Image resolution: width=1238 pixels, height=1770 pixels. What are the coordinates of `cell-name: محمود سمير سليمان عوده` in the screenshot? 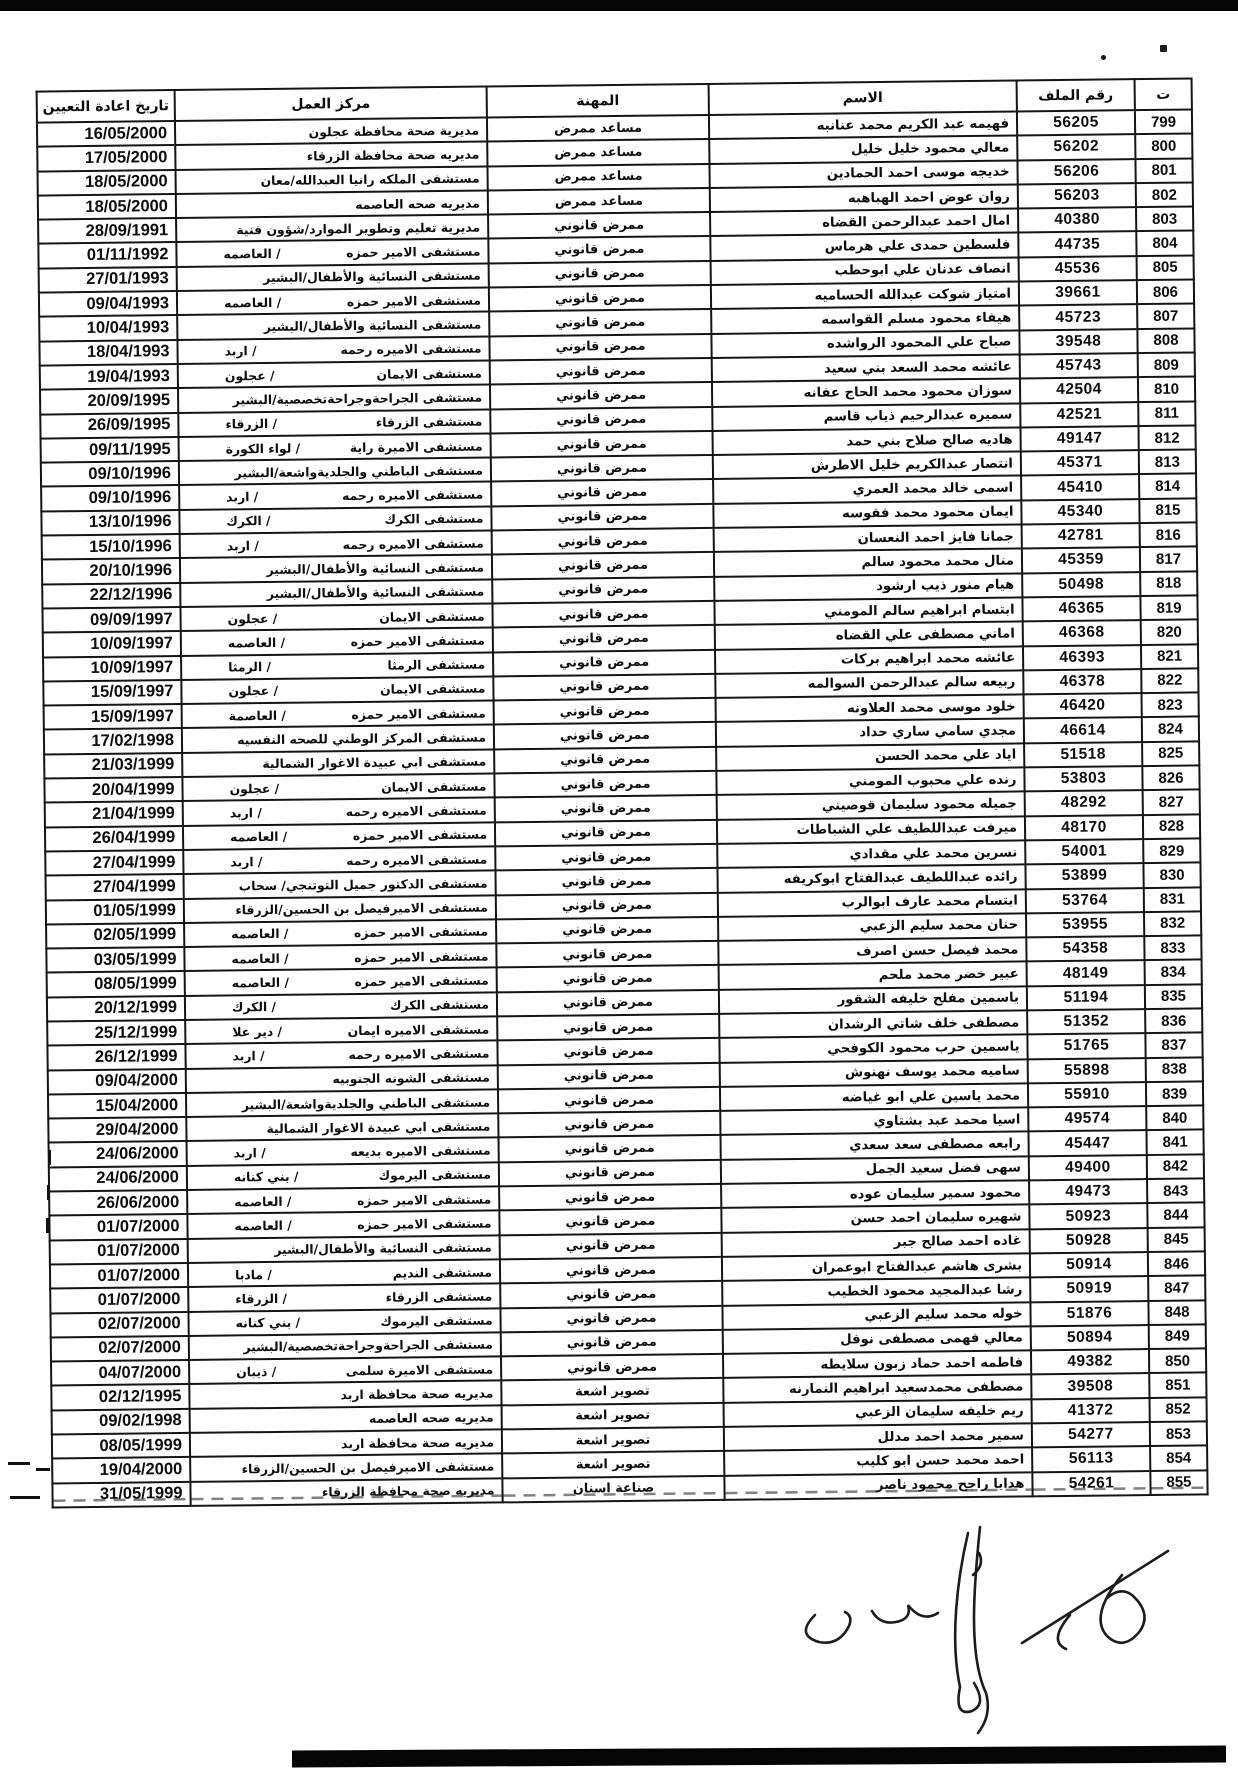 It's located at (875, 1194).